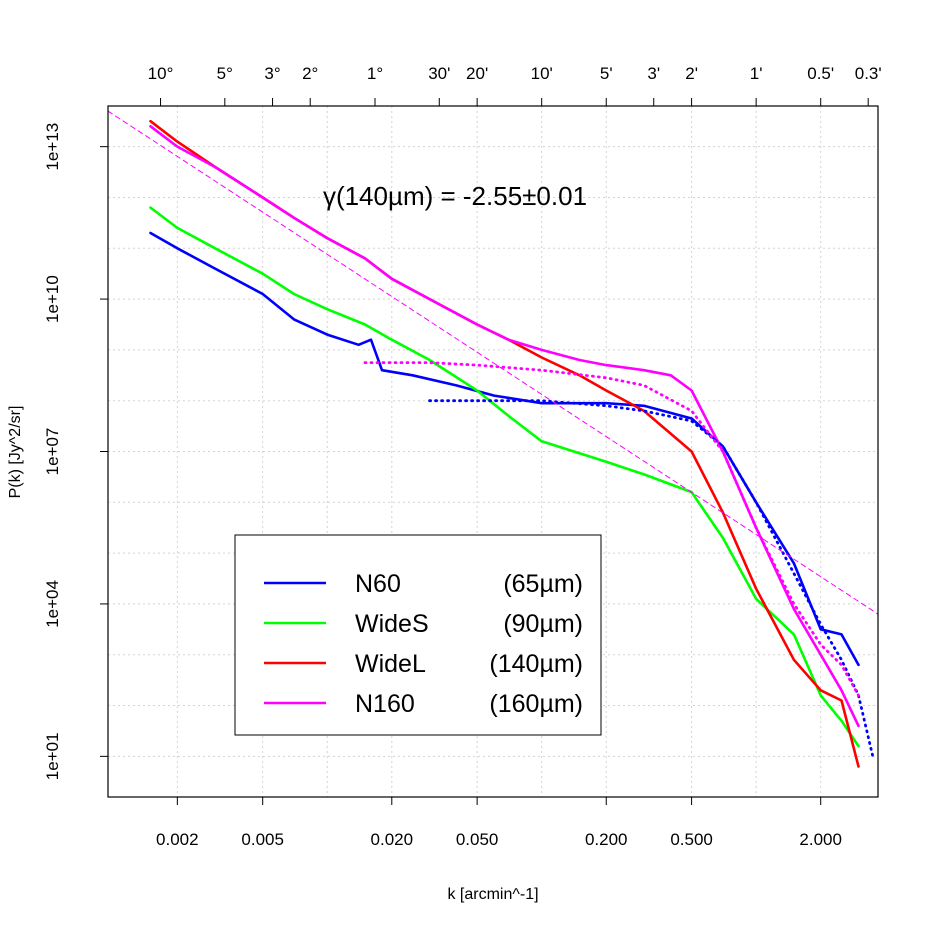 This screenshot has width=935, height=935. I want to click on x-tick-label: 0.200, so click(606, 839).